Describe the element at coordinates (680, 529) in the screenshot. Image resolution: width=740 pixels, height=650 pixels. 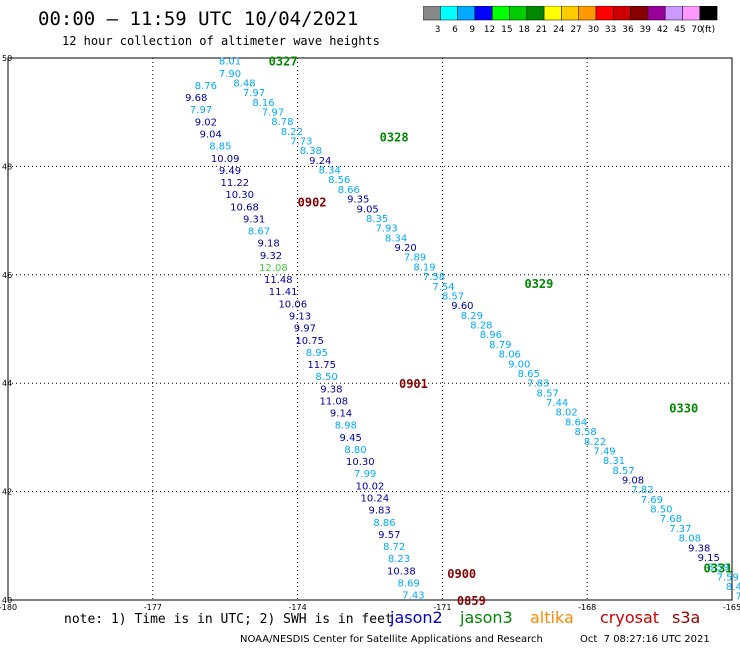
I see `swh-point: 7.37` at that location.